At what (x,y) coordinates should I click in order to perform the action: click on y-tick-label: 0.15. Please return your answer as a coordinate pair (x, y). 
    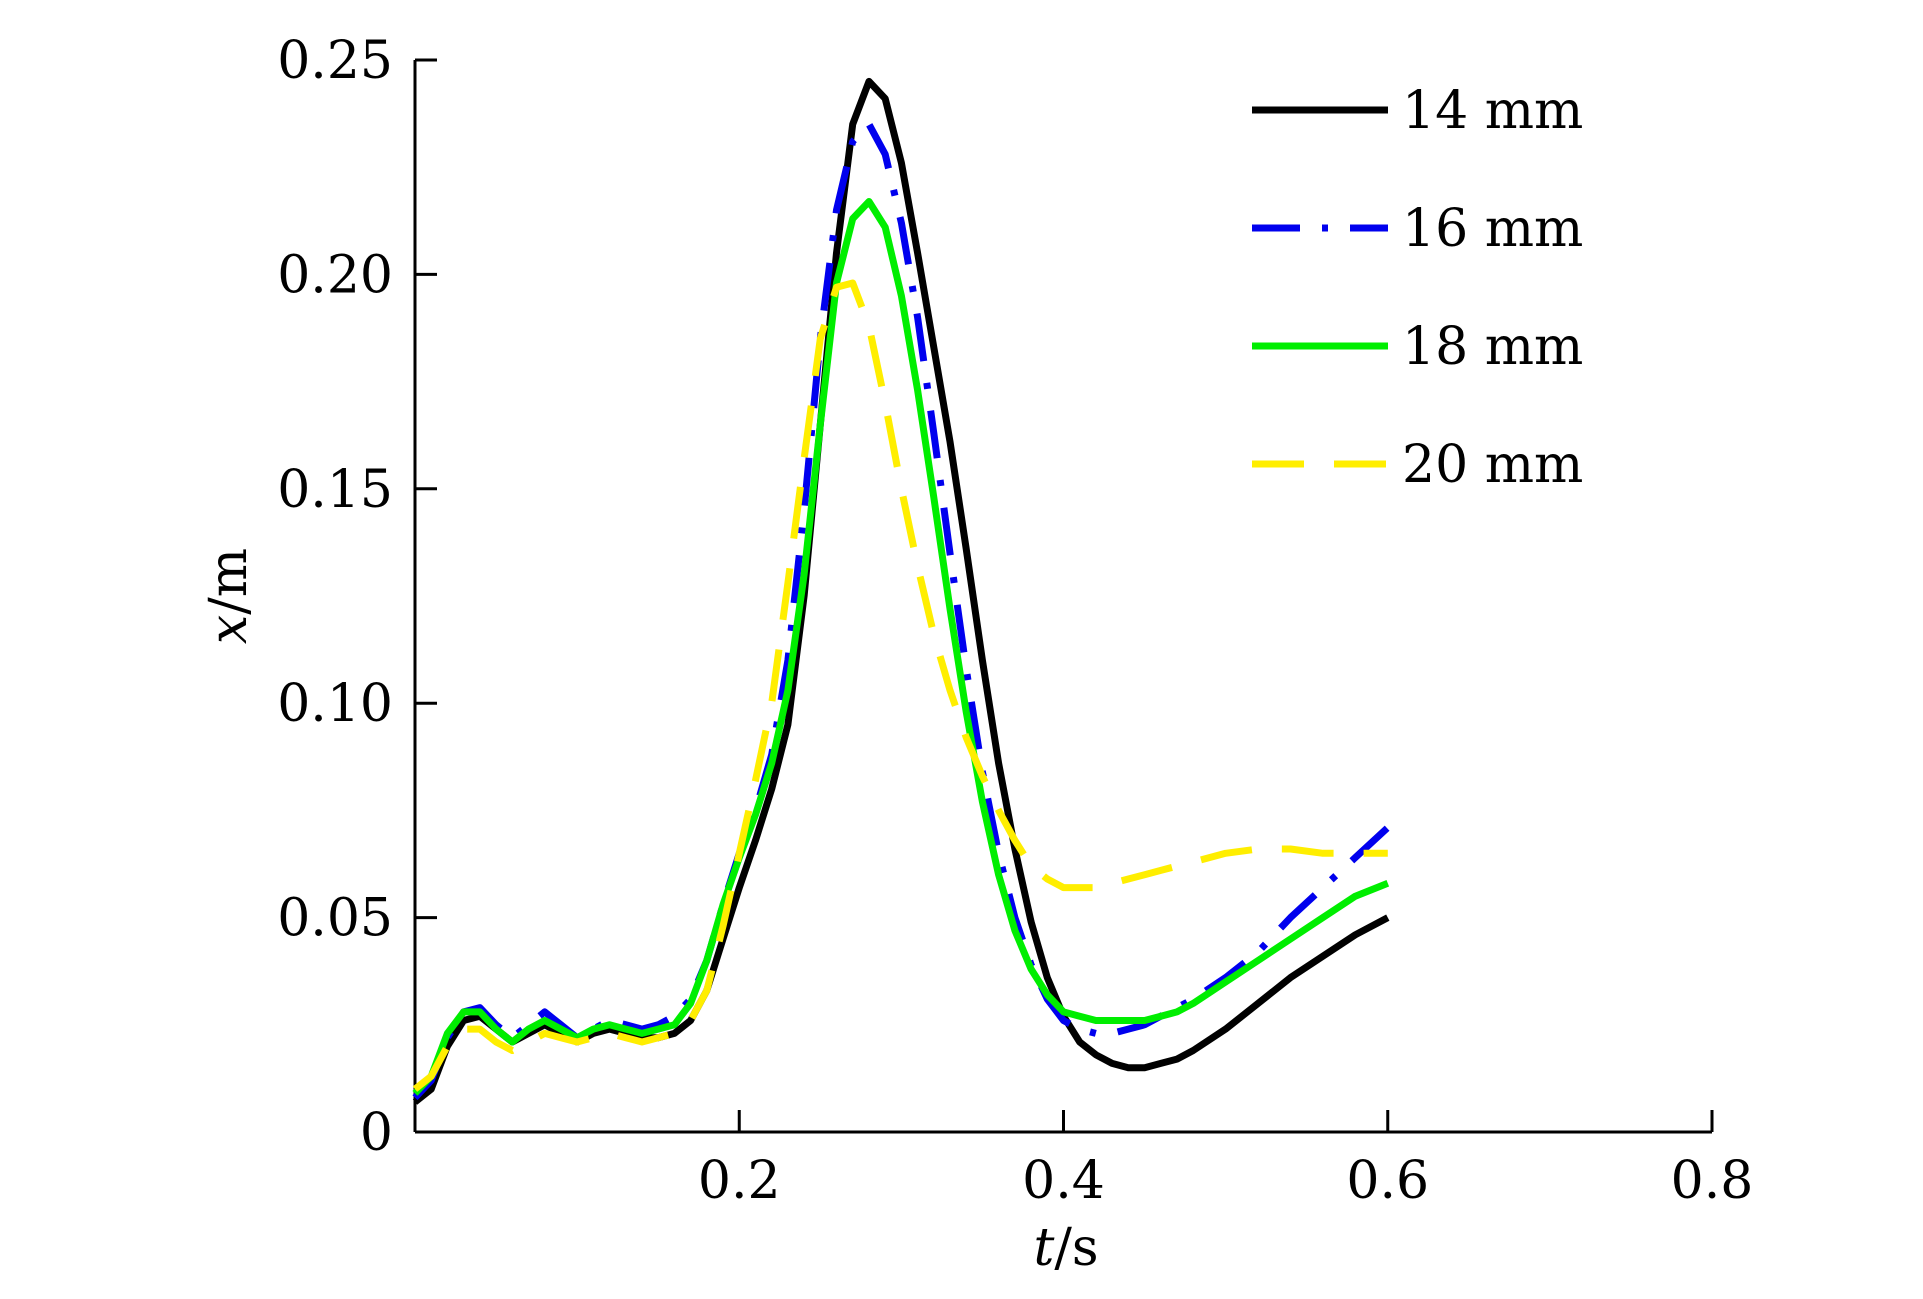
    Looking at the image, I should click on (335, 490).